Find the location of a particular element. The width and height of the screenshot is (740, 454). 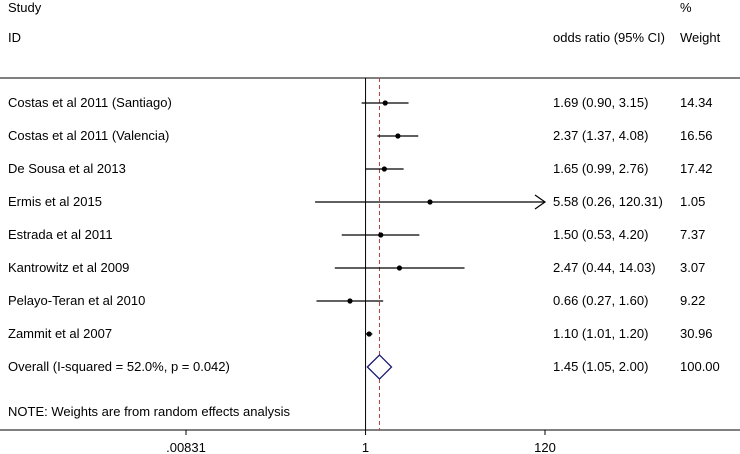

study-ci-6: 0.66 (0.27, 1.60) is located at coordinates (601, 300).